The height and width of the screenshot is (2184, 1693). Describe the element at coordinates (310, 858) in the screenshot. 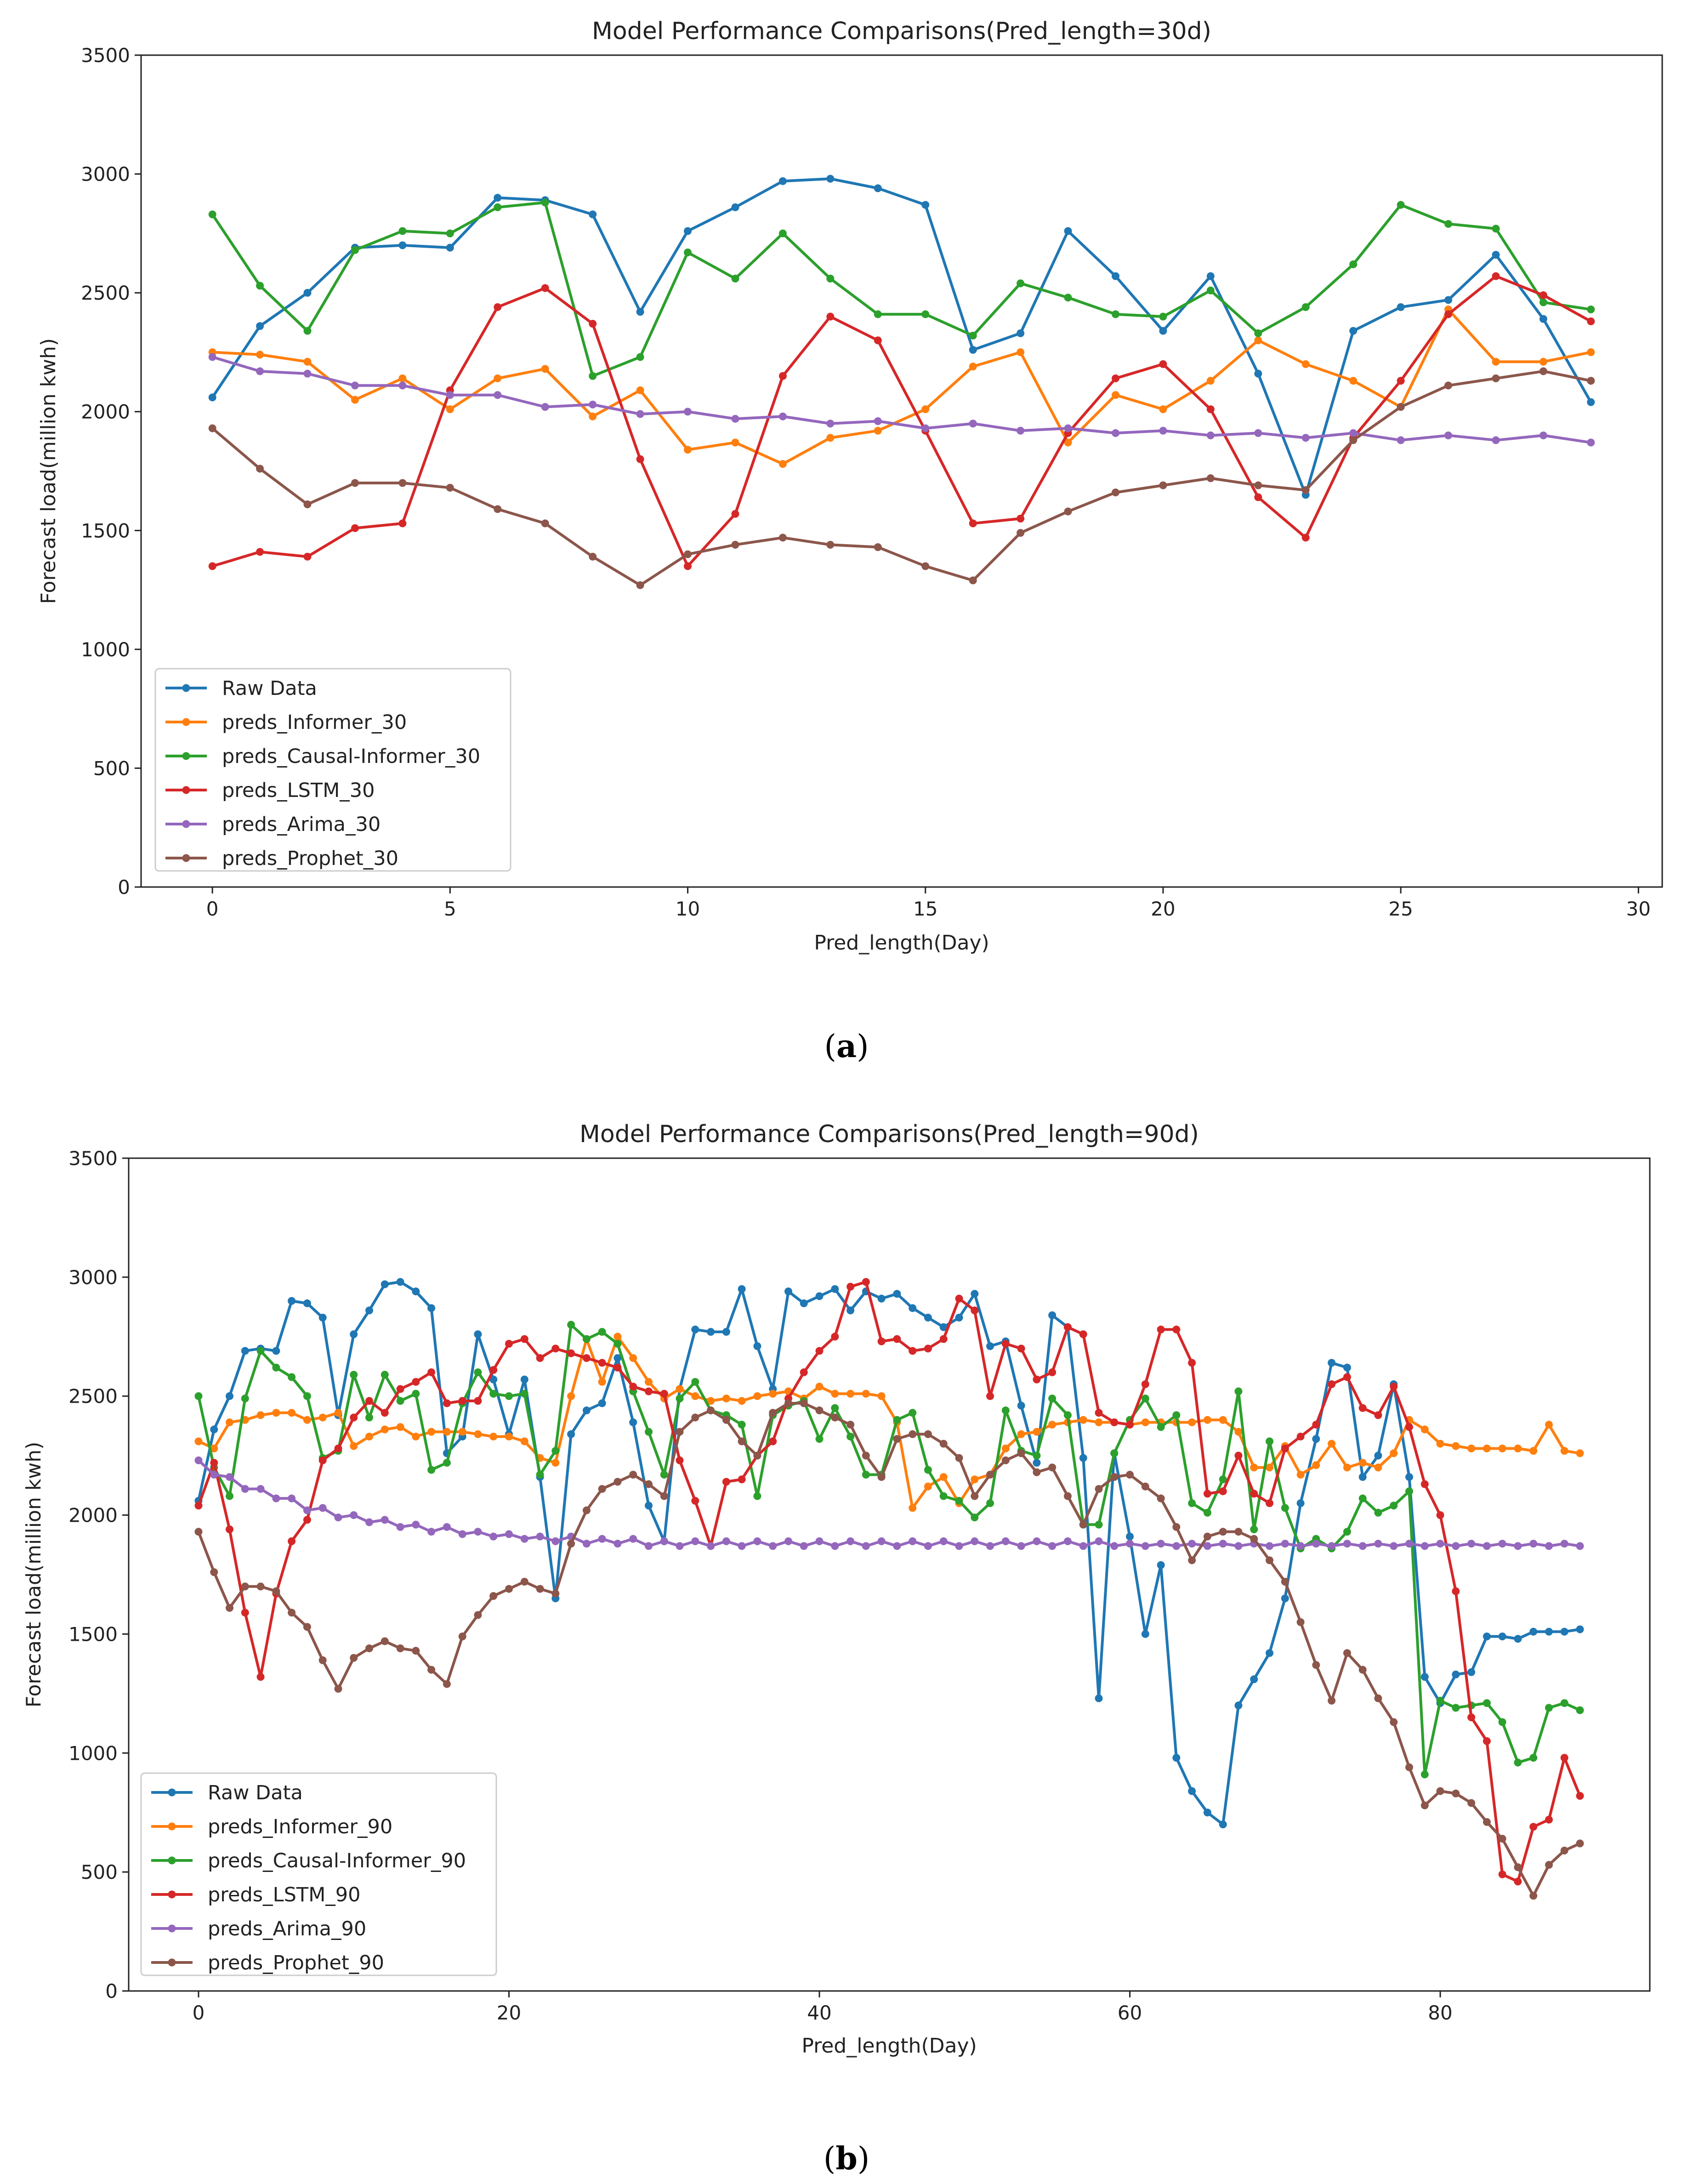

I see `legend-label: preds_Prophet_30` at that location.